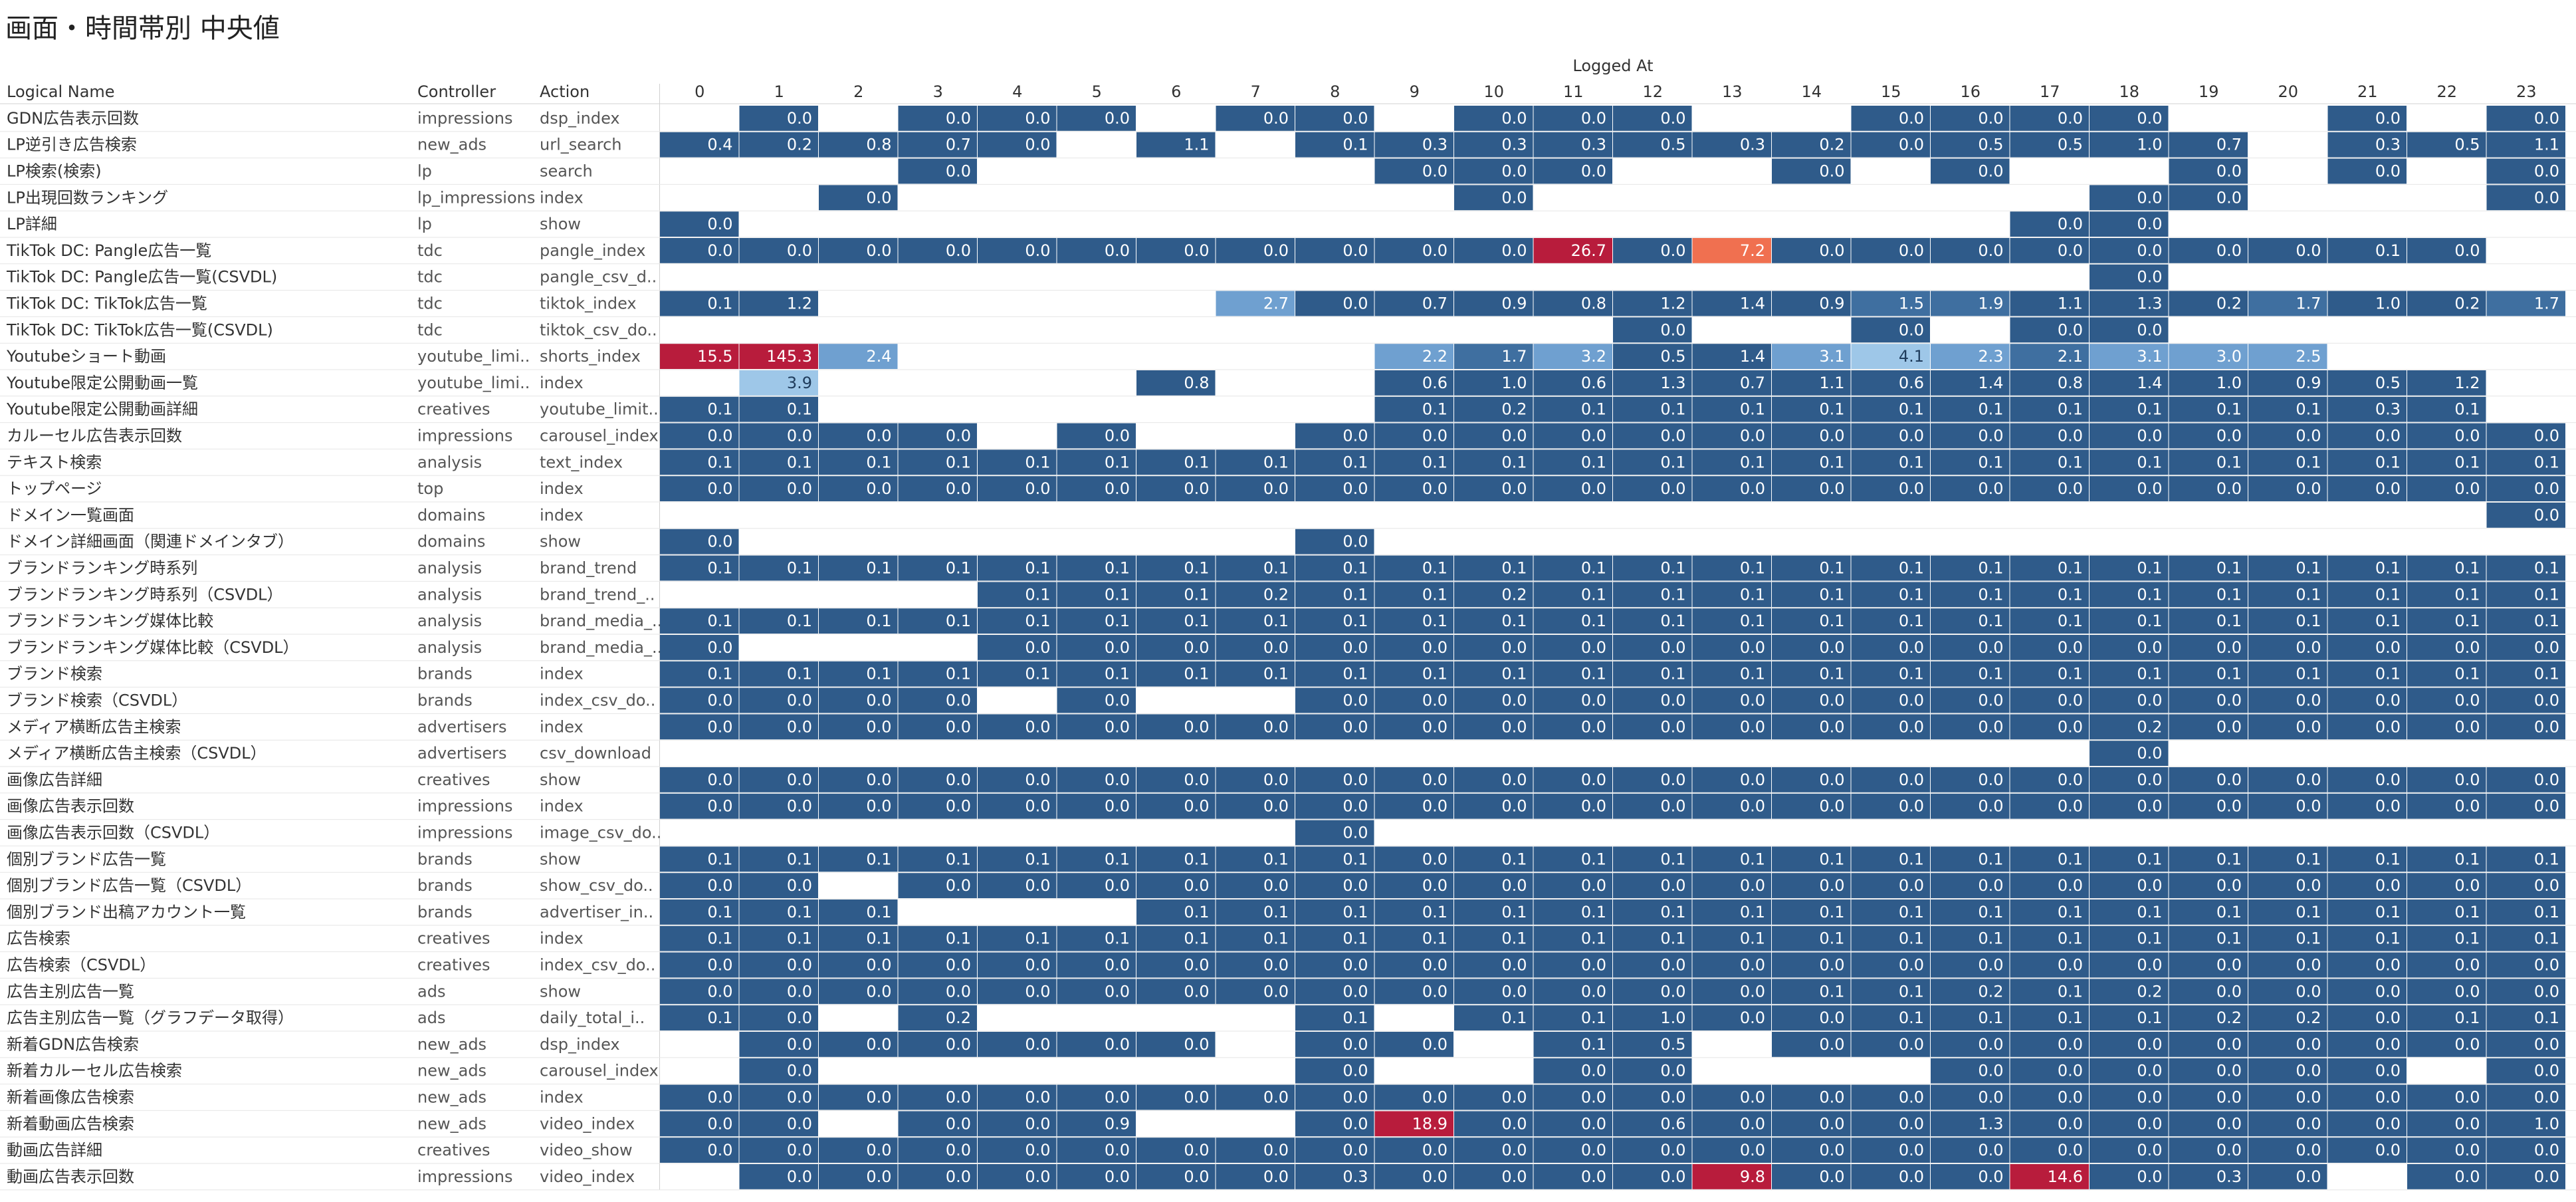  Describe the element at coordinates (597, 700) in the screenshot. I see `row-label-action: index_csv_do..` at that location.